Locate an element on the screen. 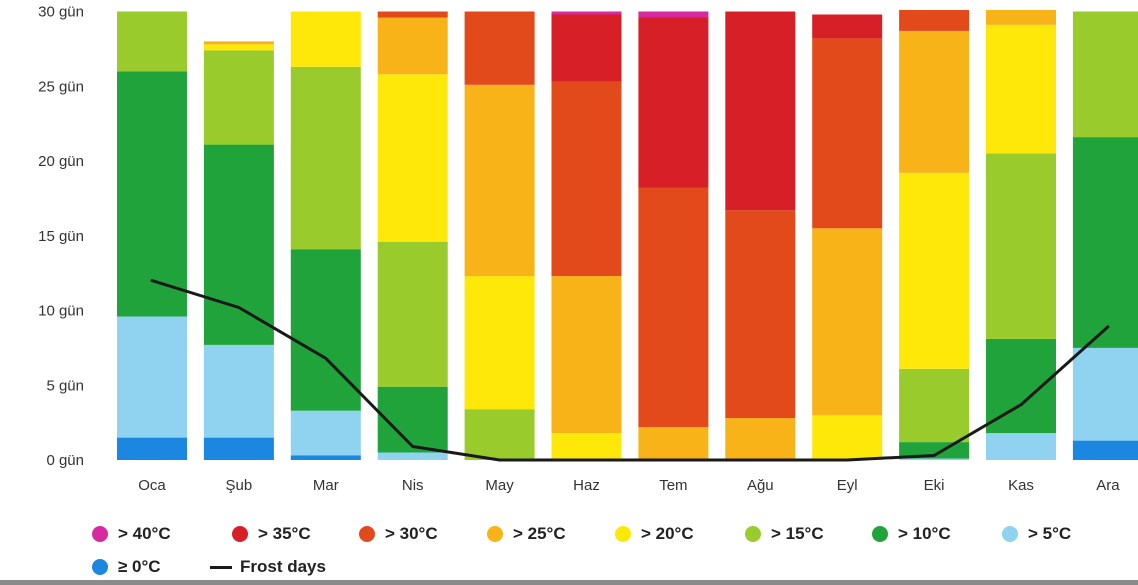 This screenshot has width=1138, height=585. y-tick-label: 15 gün is located at coordinates (61, 236).